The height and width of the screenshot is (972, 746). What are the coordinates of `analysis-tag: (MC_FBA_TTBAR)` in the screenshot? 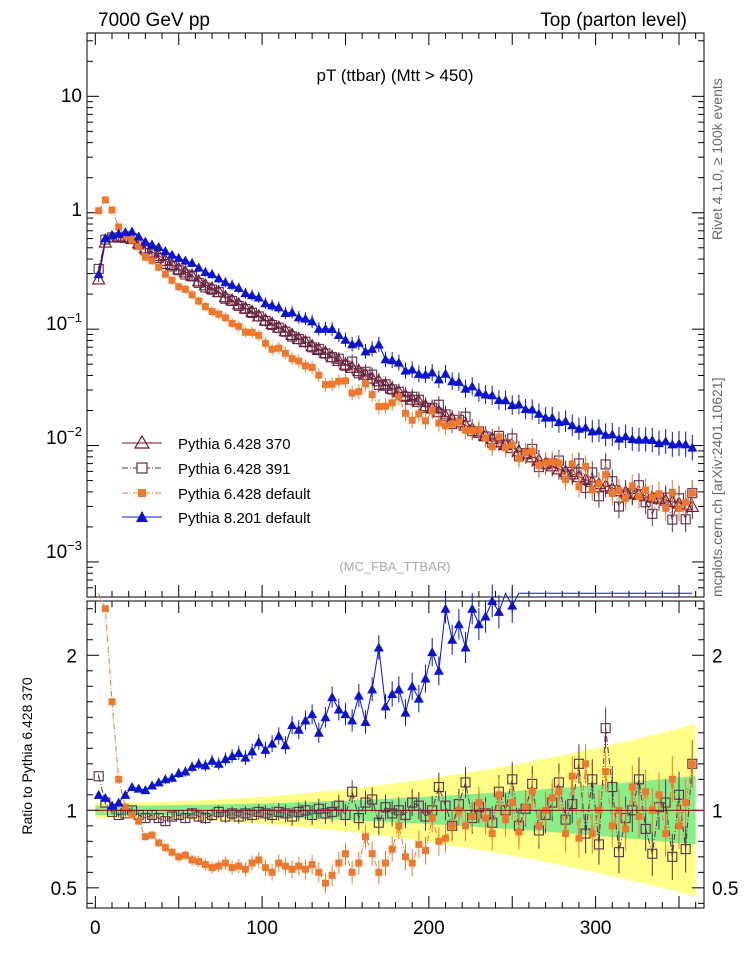 It's located at (394, 566).